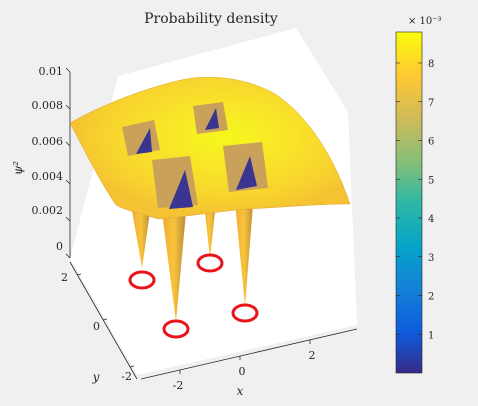  I want to click on x-axis, so click(249, 354).